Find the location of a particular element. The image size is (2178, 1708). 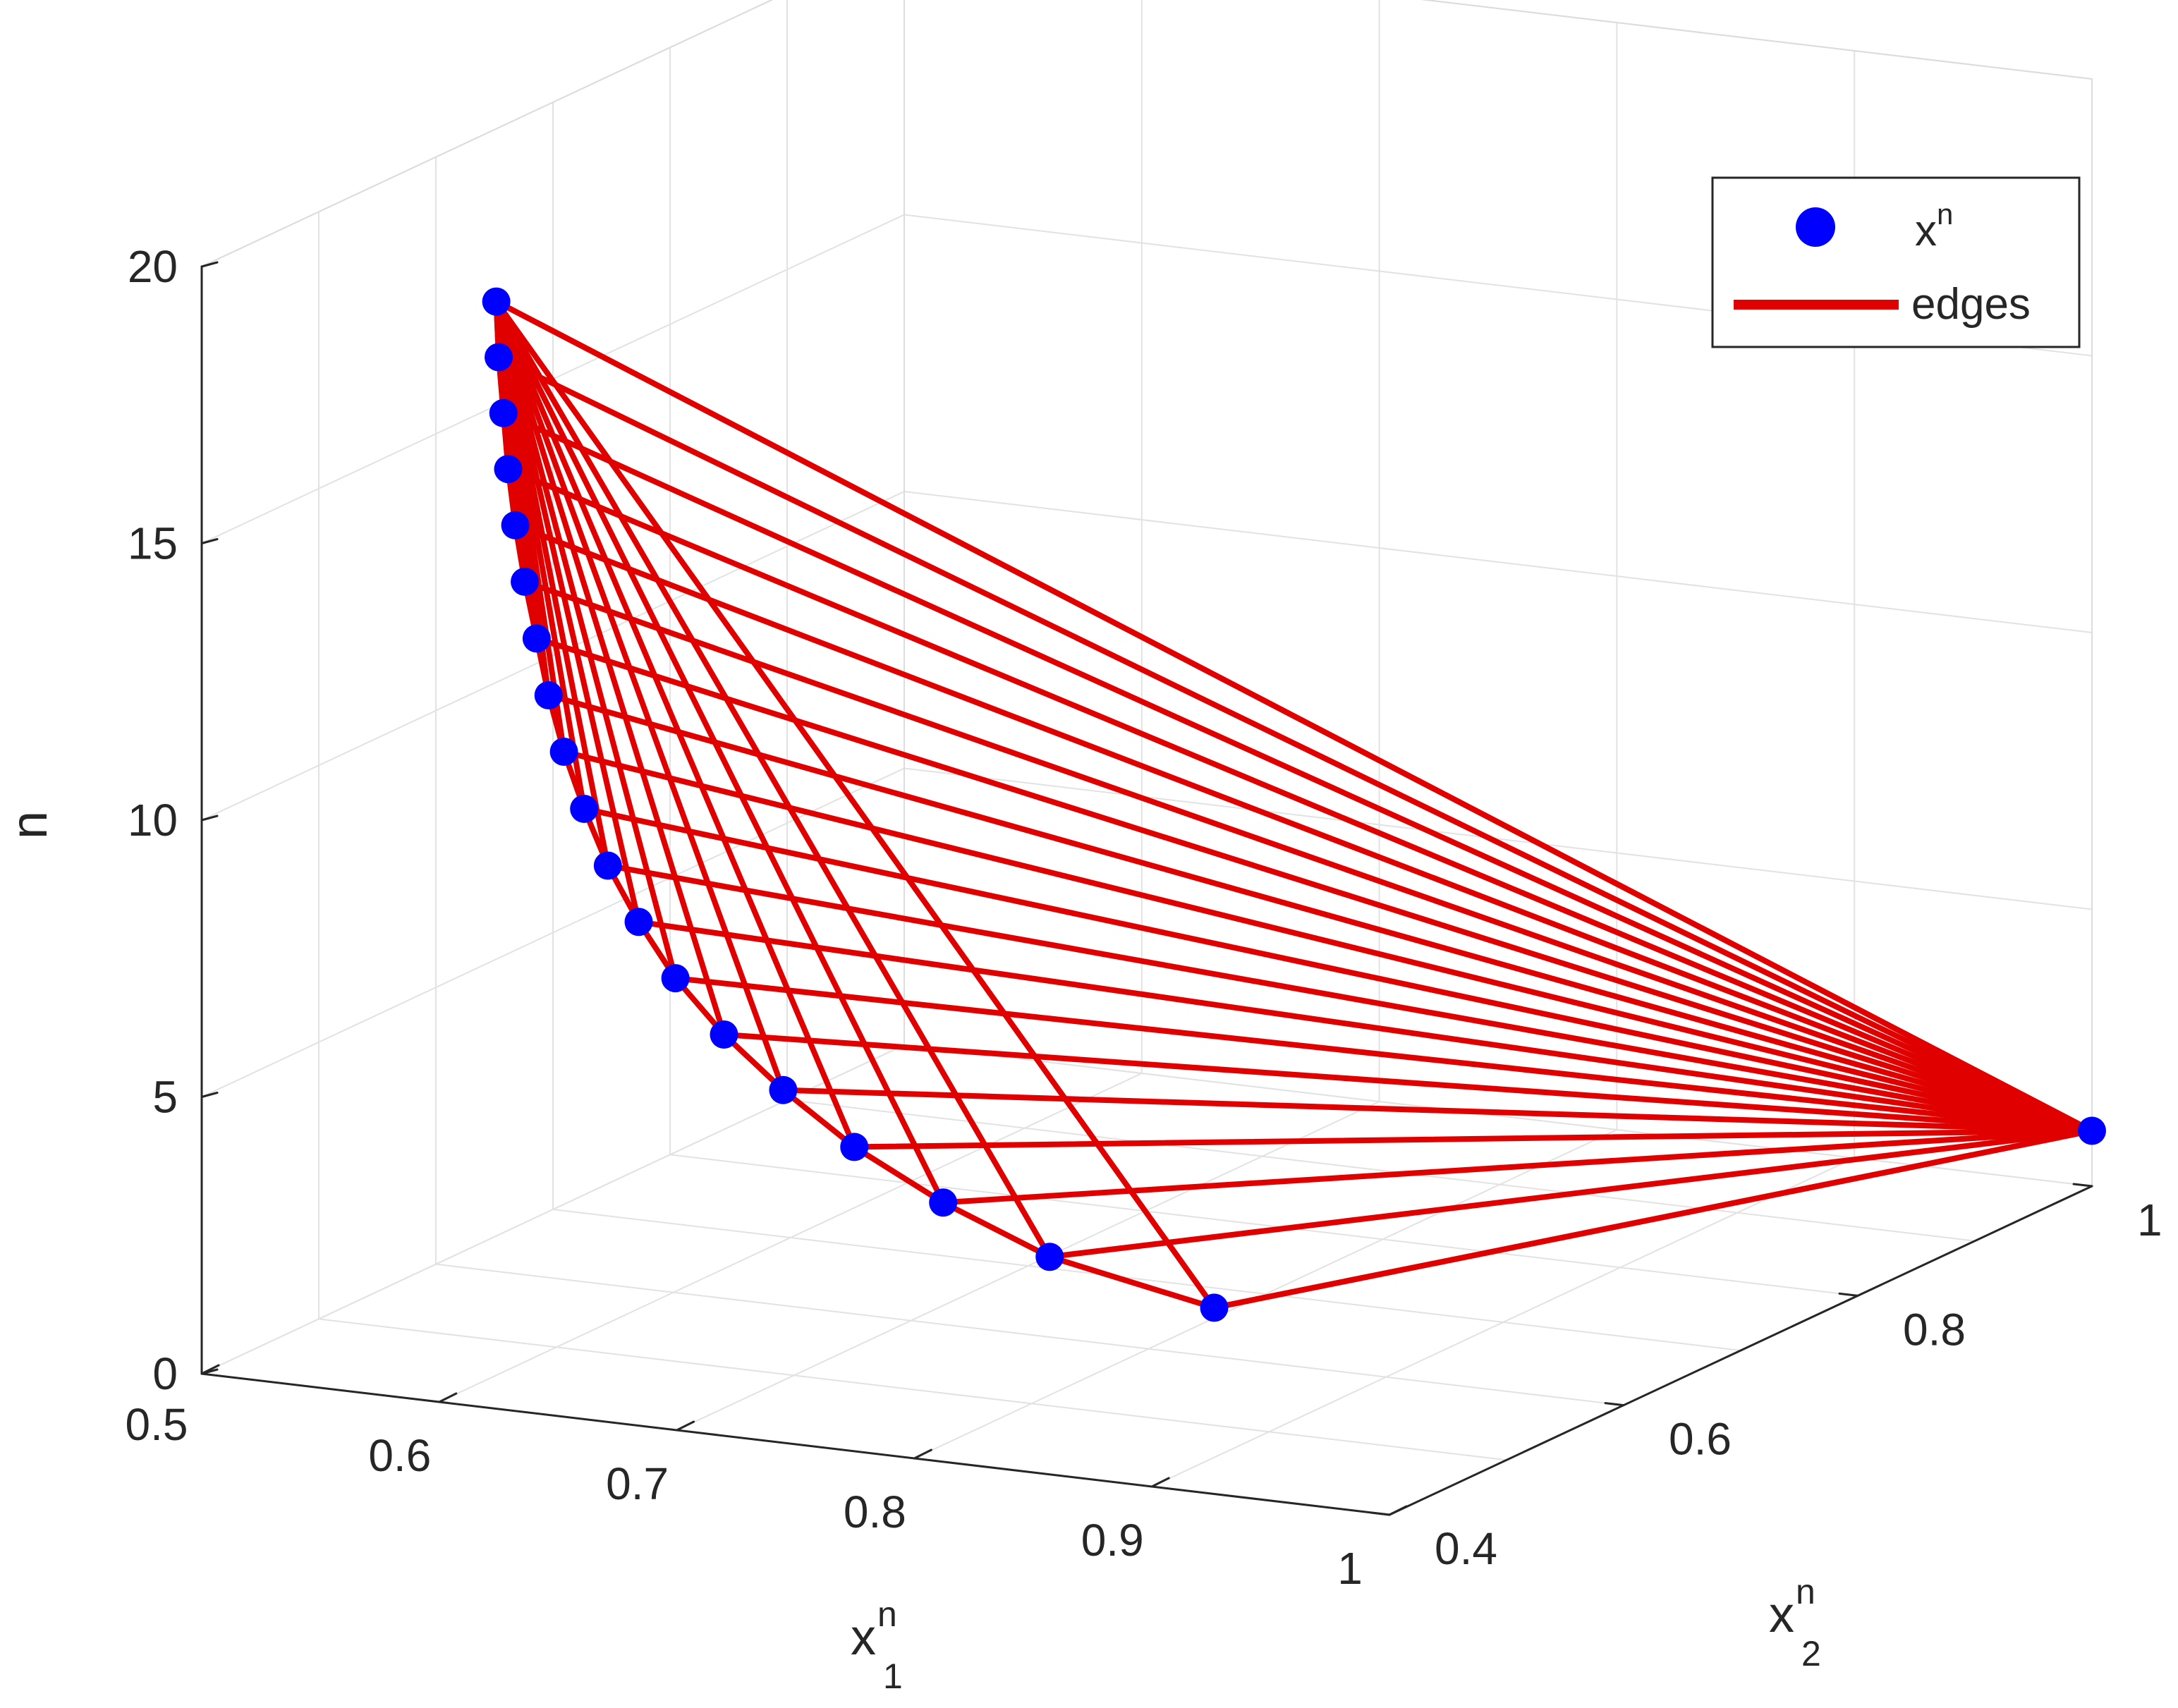

n-tick-label: 15 is located at coordinates (153, 543).